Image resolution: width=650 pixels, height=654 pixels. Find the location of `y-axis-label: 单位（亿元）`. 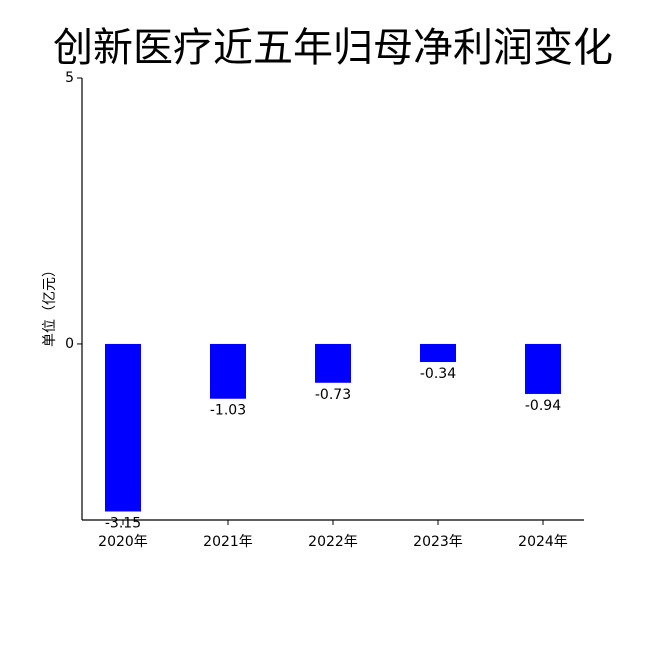

y-axis-label: 单位（亿元） is located at coordinates (50, 305).